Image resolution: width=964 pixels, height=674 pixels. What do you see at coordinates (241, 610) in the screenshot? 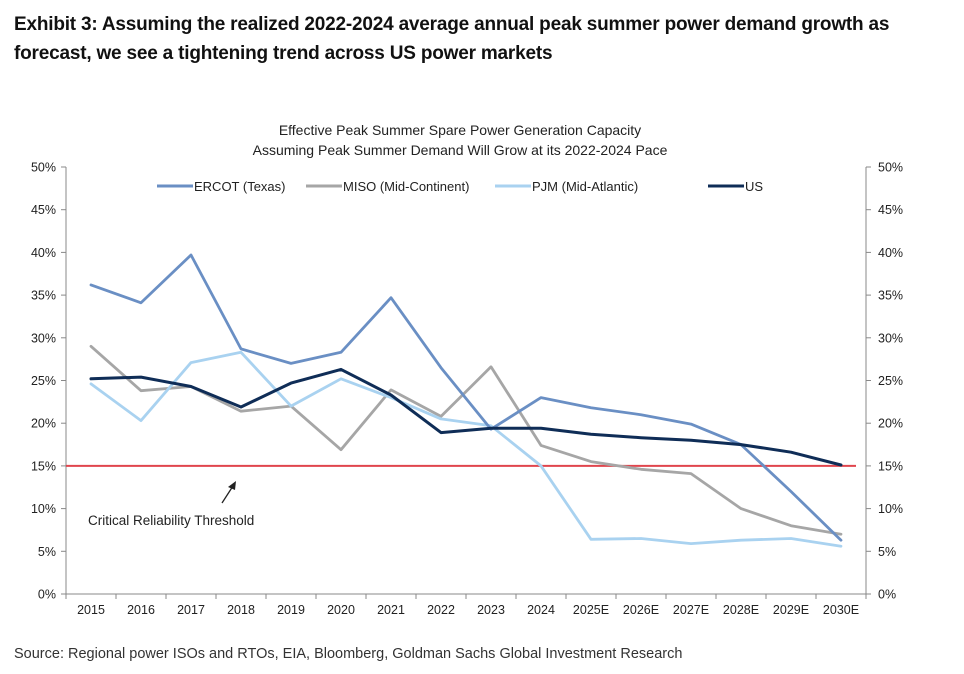
I see `x-tick-label: 2018` at bounding box center [241, 610].